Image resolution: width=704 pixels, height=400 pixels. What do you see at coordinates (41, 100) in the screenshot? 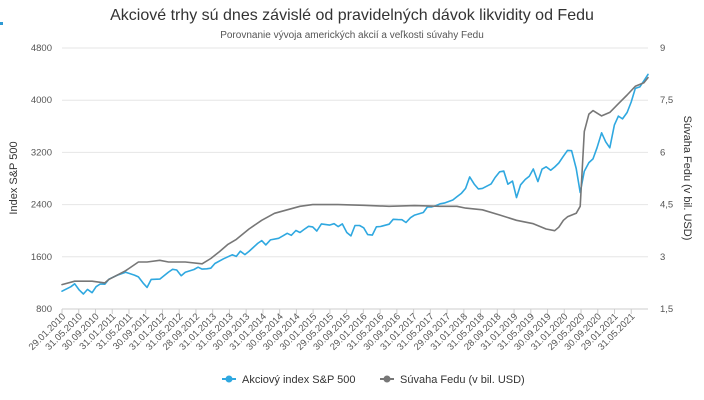
I see `y-left-tick-label: 4000` at bounding box center [41, 100].